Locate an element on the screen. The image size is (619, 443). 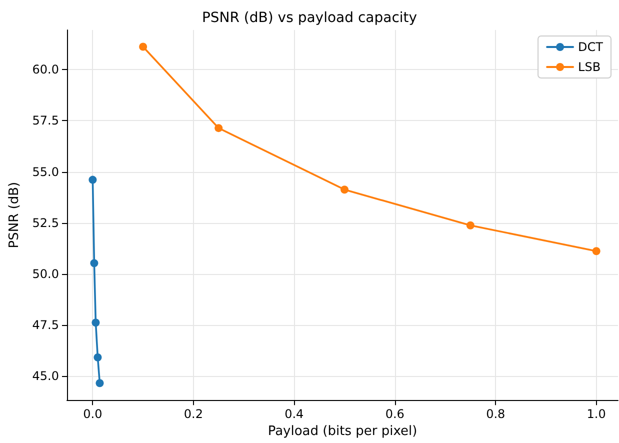
x-tick-label: 0.2 is located at coordinates (193, 414).